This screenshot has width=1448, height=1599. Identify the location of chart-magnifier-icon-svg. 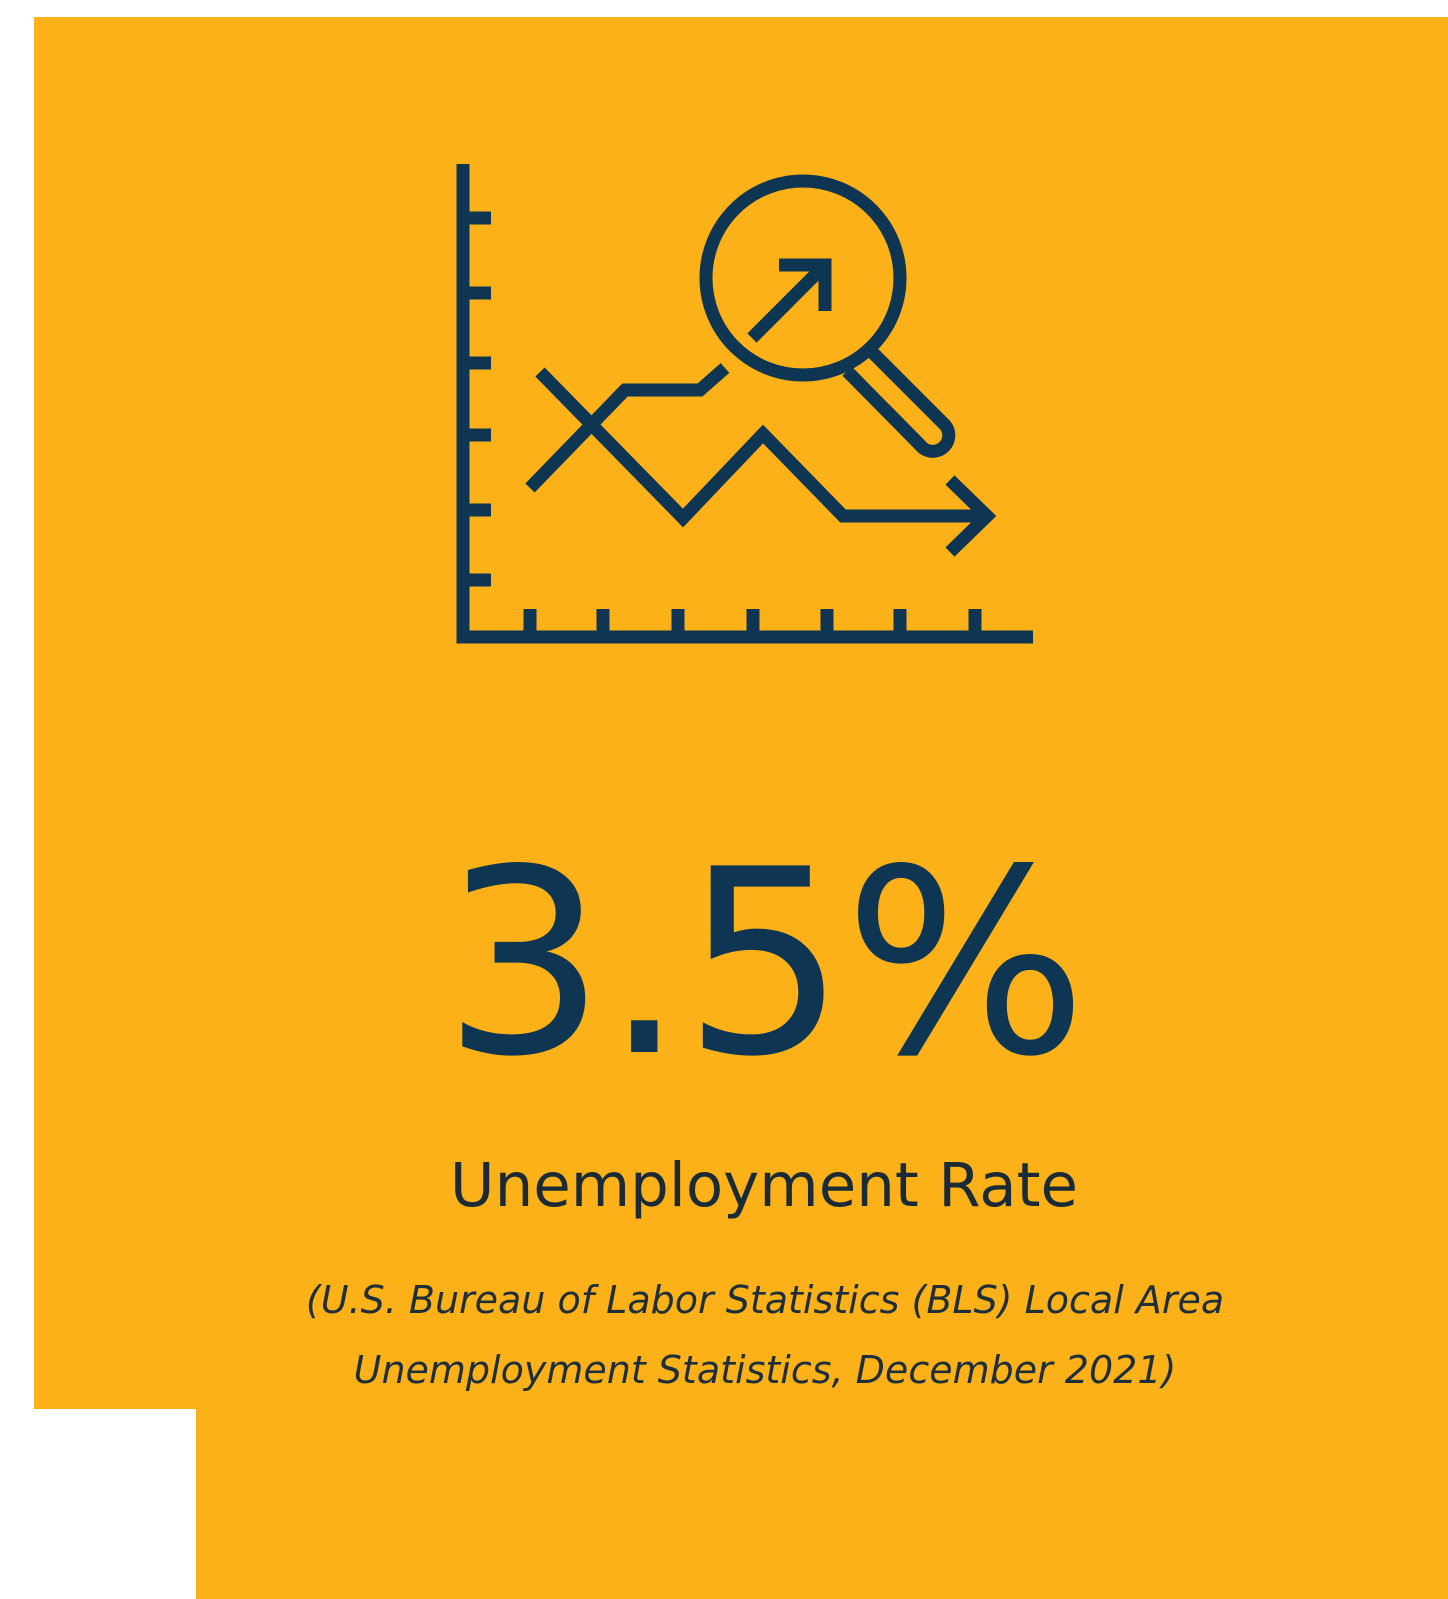
(744, 404).